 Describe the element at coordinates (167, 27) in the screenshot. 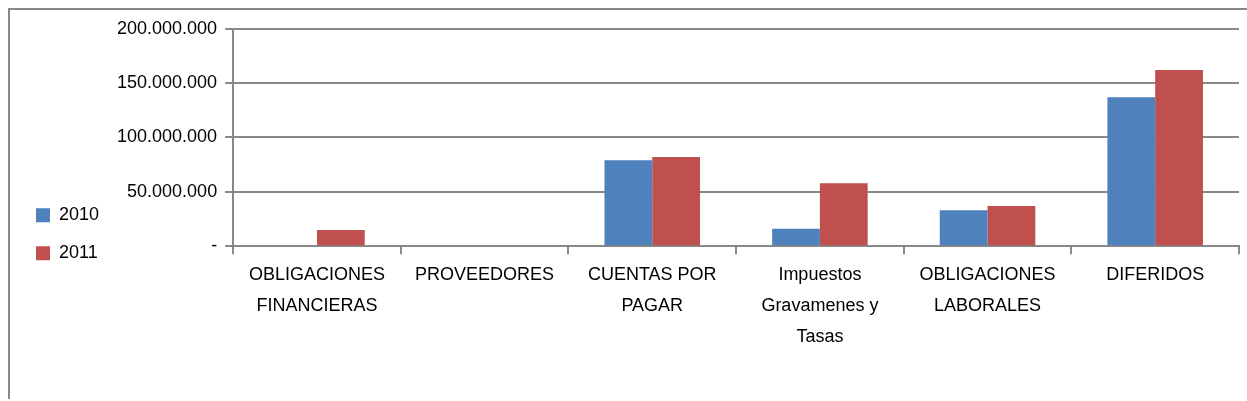

I see `y-tick-label: 200.000.000` at that location.